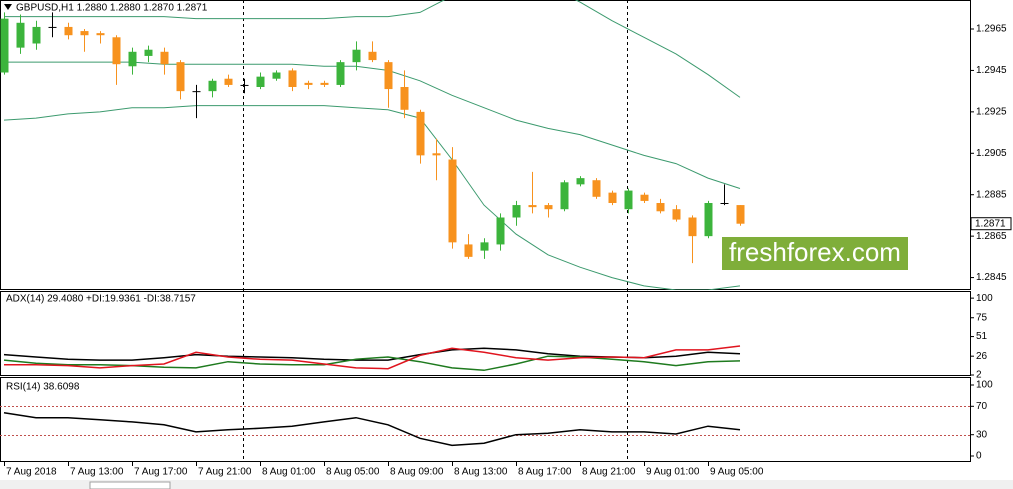  I want to click on rsi-title: RSI(14) 38.6098, so click(43, 387).